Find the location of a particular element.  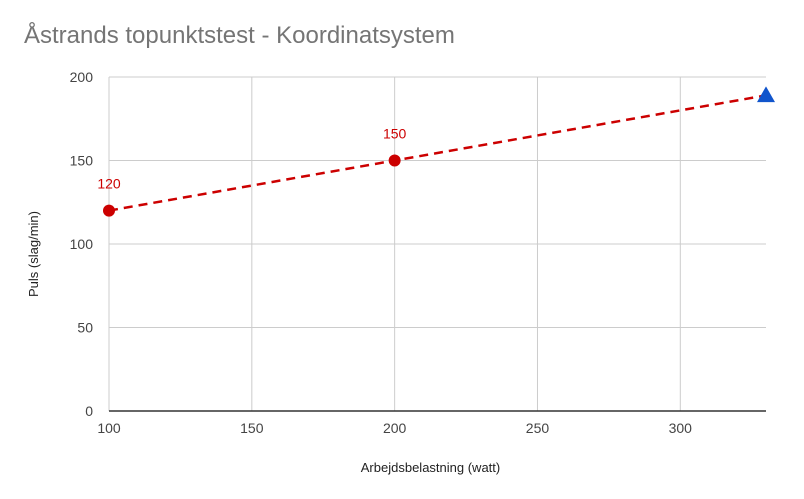

y-tick-label-200: 200 is located at coordinates (82, 77).